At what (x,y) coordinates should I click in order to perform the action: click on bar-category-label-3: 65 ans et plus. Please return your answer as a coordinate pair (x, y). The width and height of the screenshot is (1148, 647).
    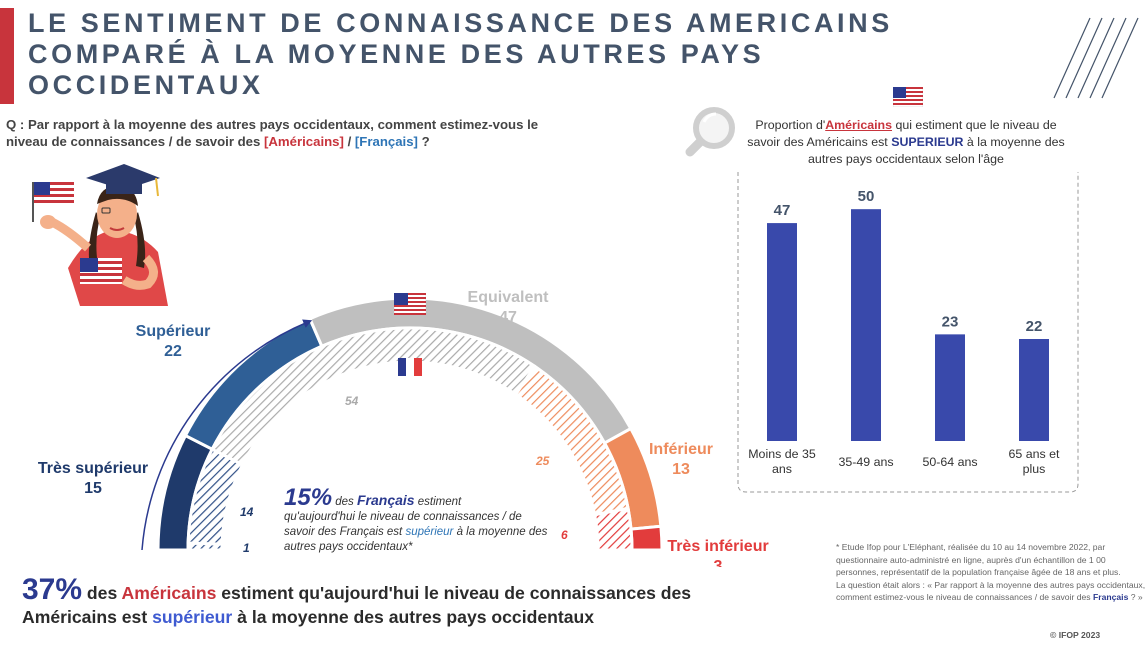
    Looking at the image, I should click on (1035, 461).